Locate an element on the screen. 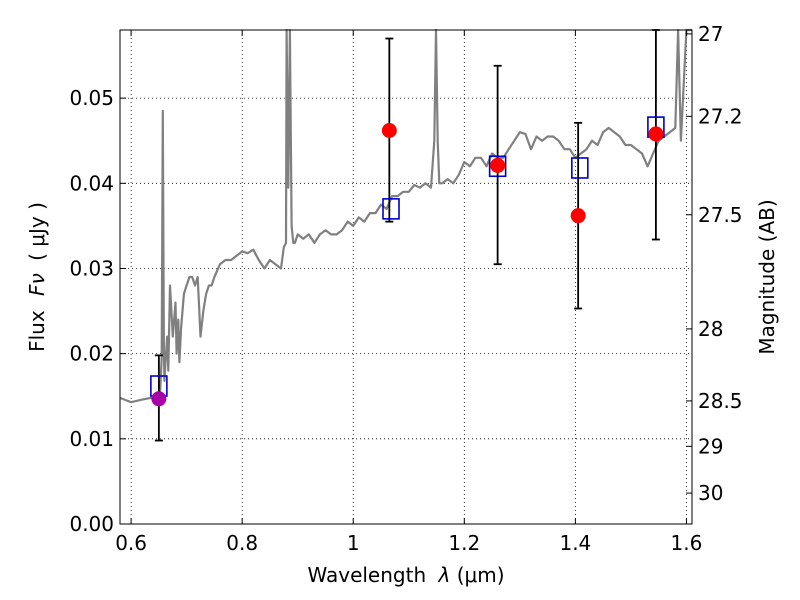  x-tick-label: 1 is located at coordinates (353, 543).